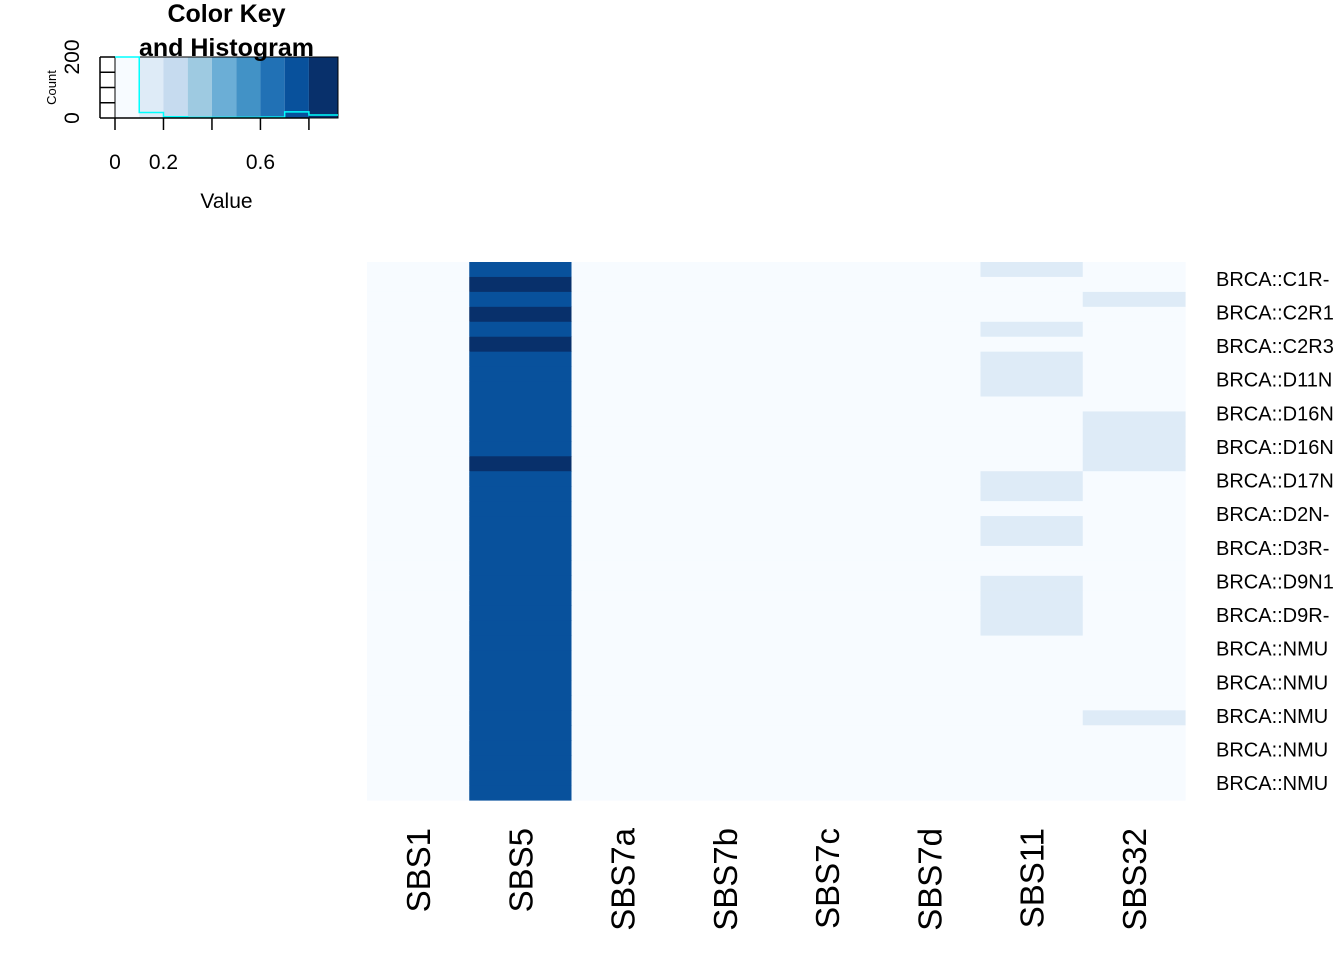 Image resolution: width=1344 pixels, height=965 pixels. Describe the element at coordinates (1134, 879) in the screenshot. I see `heatmap-column-label: SBS32` at that location.